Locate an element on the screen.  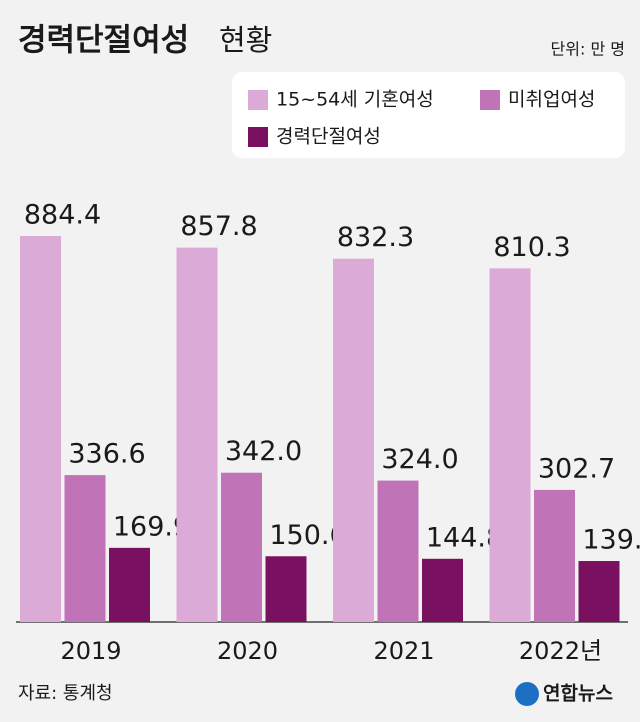
legend-label: 경력단절여성 is located at coordinates (328, 137).